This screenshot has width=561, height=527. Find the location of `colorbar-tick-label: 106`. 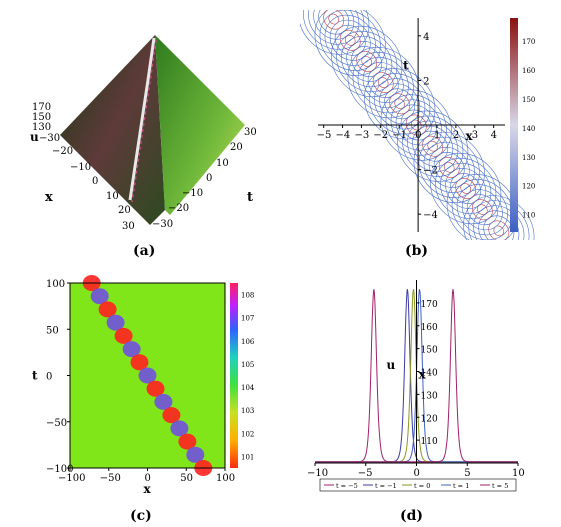

colorbar-tick-label: 106 is located at coordinates (248, 342).